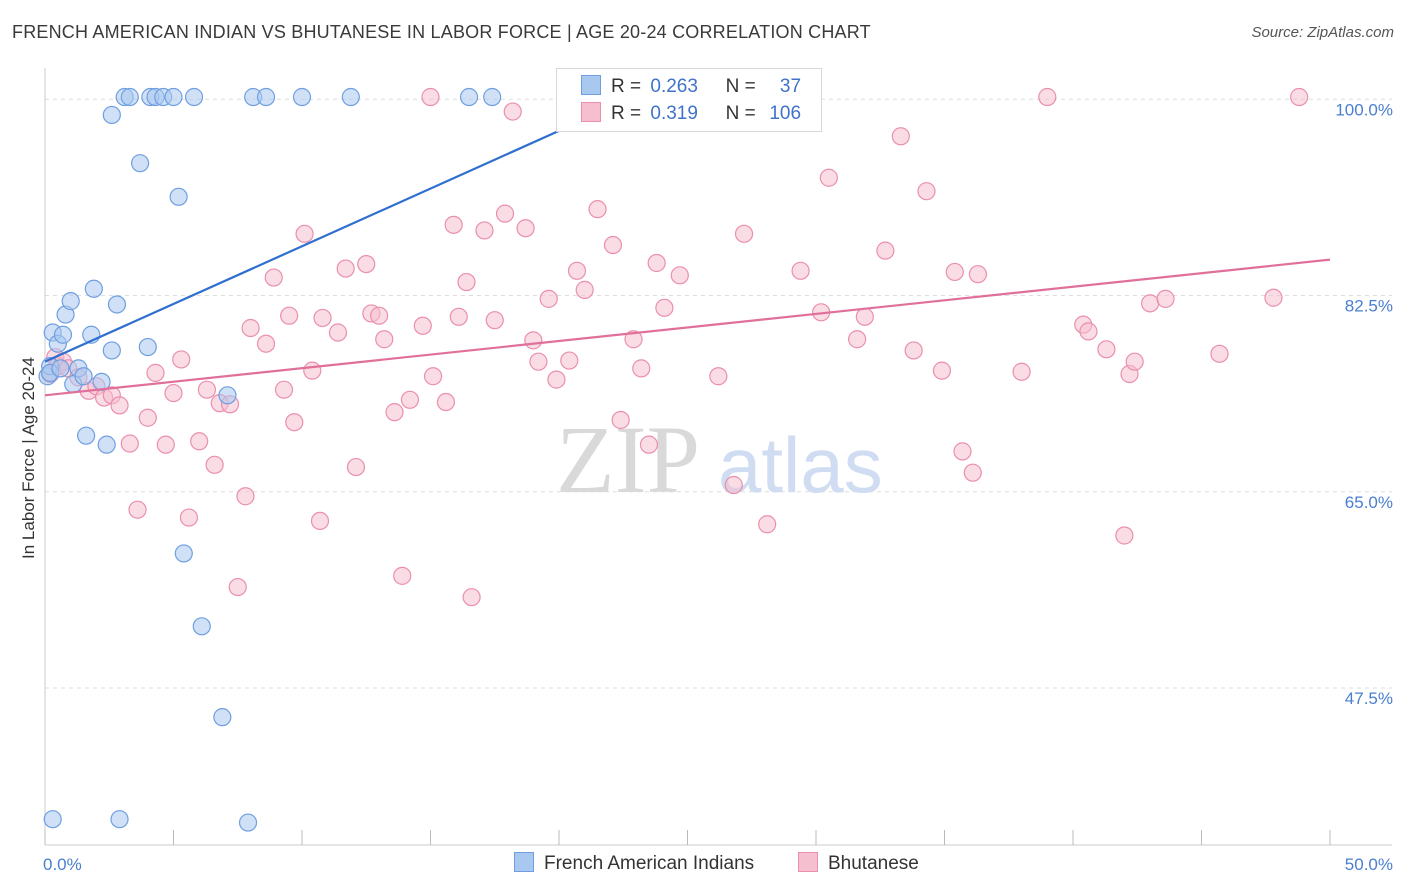 This screenshot has height=892, width=1406. I want to click on watermark-atlas: atlas, so click(800, 465).